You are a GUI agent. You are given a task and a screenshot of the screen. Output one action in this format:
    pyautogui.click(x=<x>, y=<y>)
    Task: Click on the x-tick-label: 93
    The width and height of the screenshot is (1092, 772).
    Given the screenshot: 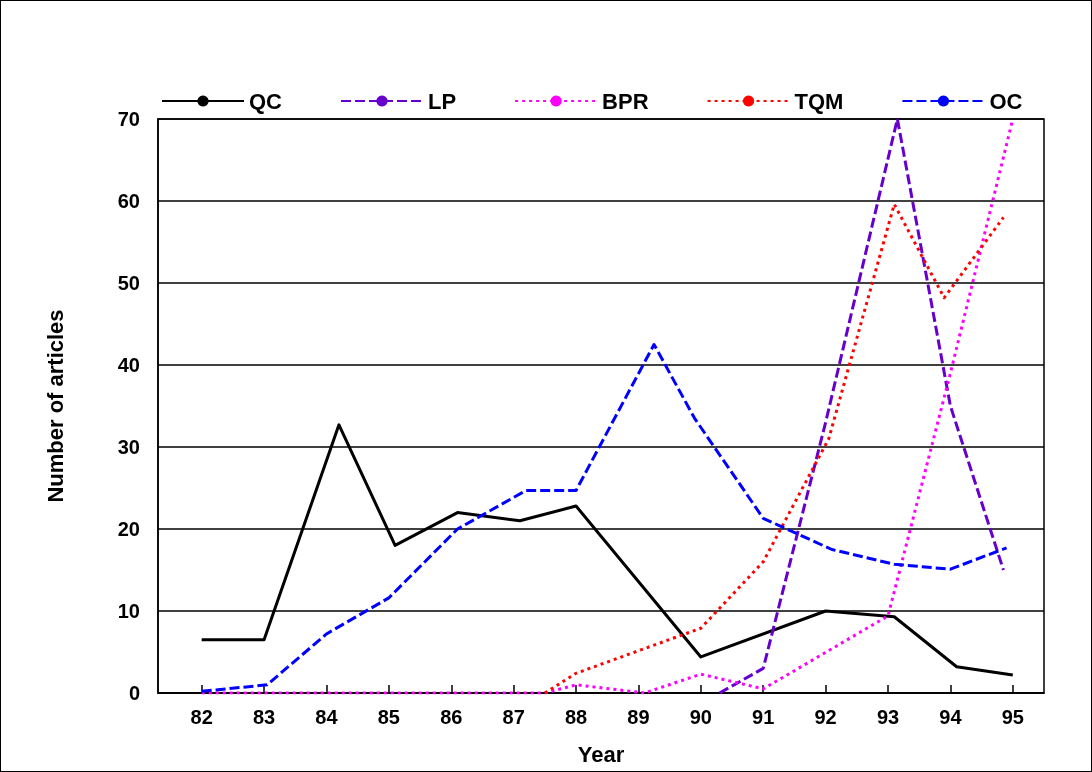 What is the action you would take?
    pyautogui.click(x=888, y=717)
    